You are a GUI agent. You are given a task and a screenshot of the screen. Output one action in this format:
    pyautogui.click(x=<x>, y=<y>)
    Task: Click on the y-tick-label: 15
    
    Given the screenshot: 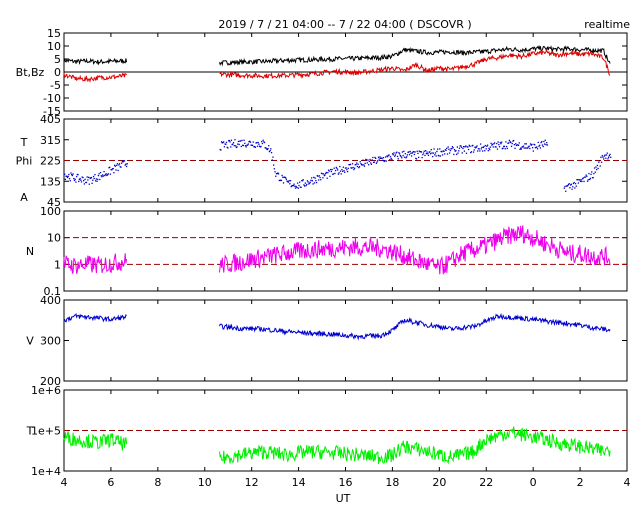 What is the action you would take?
    pyautogui.click(x=54, y=33)
    